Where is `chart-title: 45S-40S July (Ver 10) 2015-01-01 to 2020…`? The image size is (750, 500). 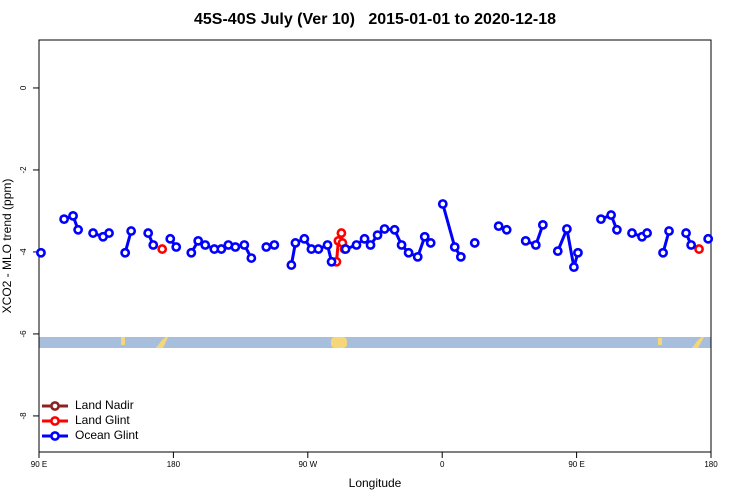 chart-title: 45S-40S July (Ver 10) 2015-01-01 to 2020… is located at coordinates (375, 19).